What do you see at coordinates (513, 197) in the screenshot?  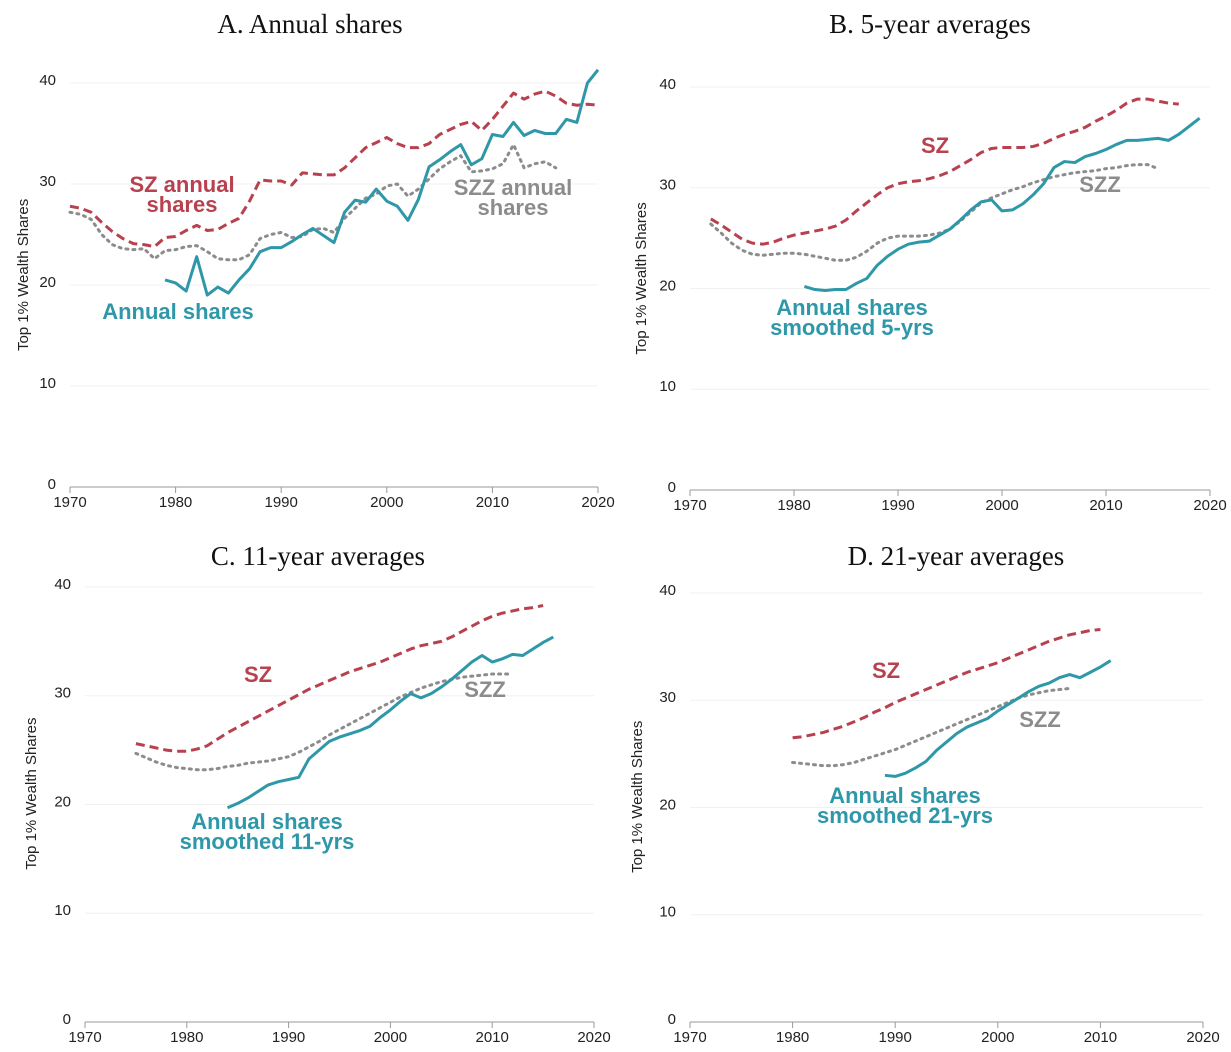 I see `series-label: SZZ annual shares` at bounding box center [513, 197].